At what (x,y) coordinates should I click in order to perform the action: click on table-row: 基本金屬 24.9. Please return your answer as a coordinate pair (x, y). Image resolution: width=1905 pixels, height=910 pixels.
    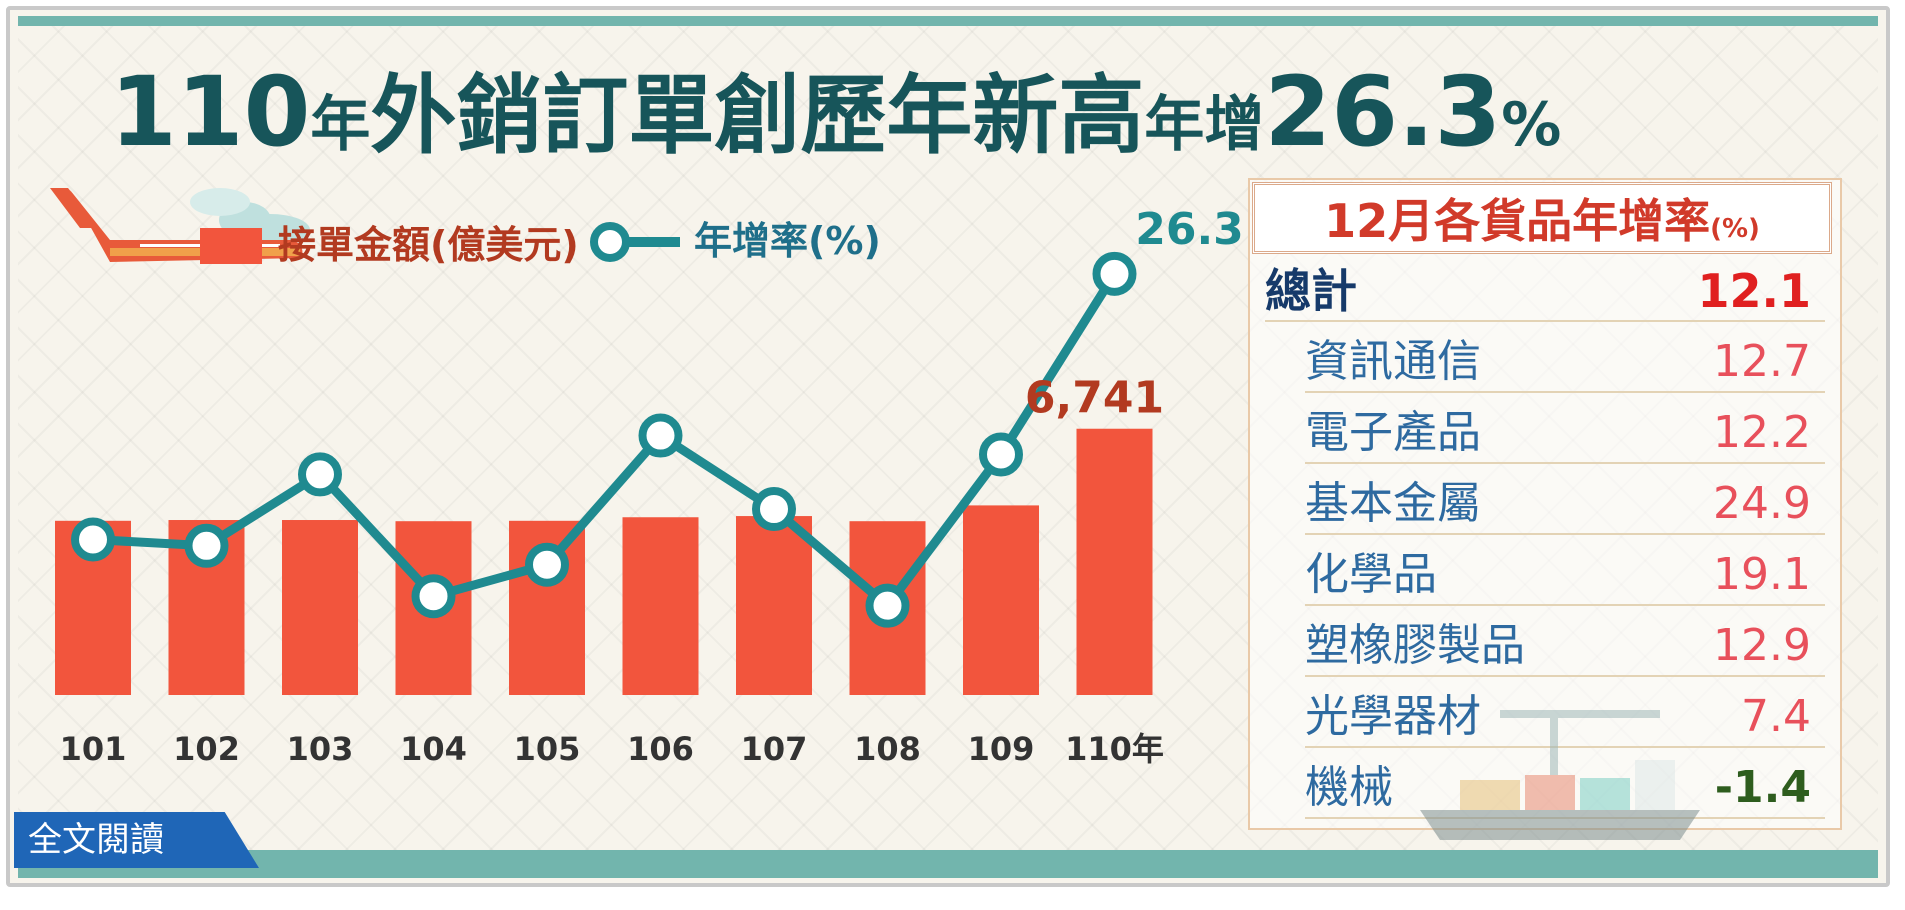
    Looking at the image, I should click on (1565, 505).